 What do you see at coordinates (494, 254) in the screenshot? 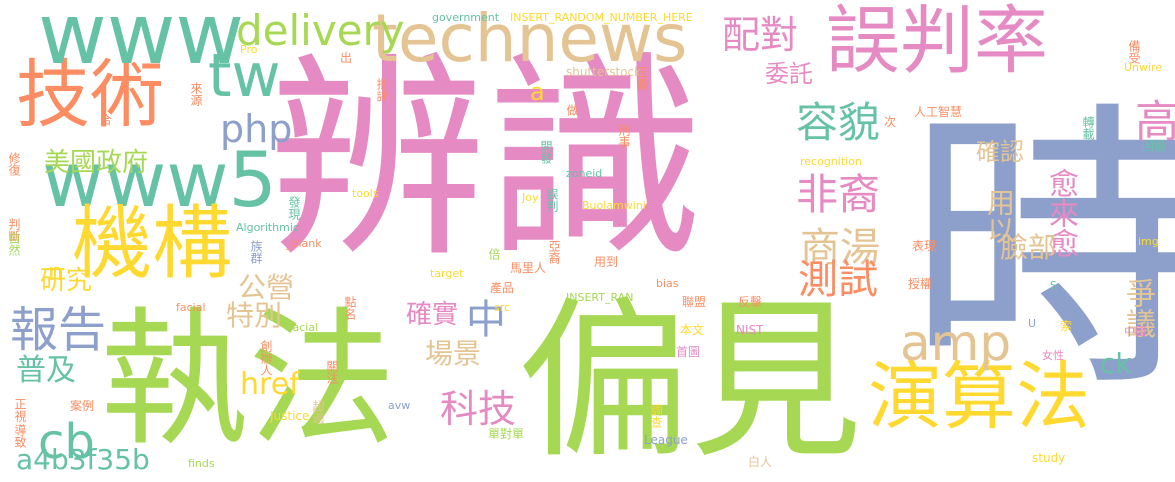
I see `cloud-word-w87: 倍` at bounding box center [494, 254].